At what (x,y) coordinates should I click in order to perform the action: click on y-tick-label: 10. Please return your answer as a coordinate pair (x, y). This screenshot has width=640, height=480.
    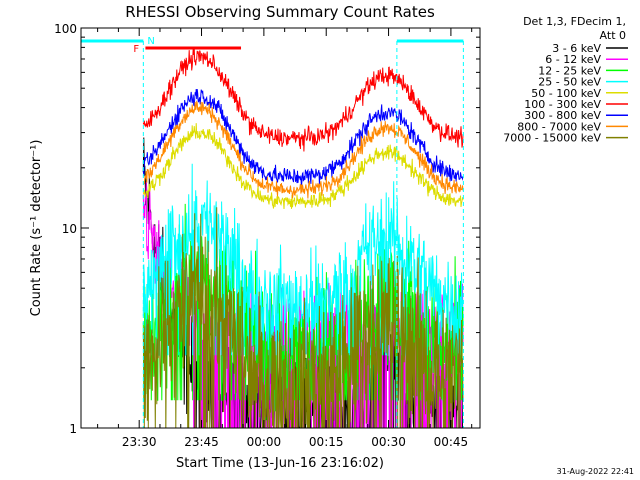
    Looking at the image, I should click on (69, 229).